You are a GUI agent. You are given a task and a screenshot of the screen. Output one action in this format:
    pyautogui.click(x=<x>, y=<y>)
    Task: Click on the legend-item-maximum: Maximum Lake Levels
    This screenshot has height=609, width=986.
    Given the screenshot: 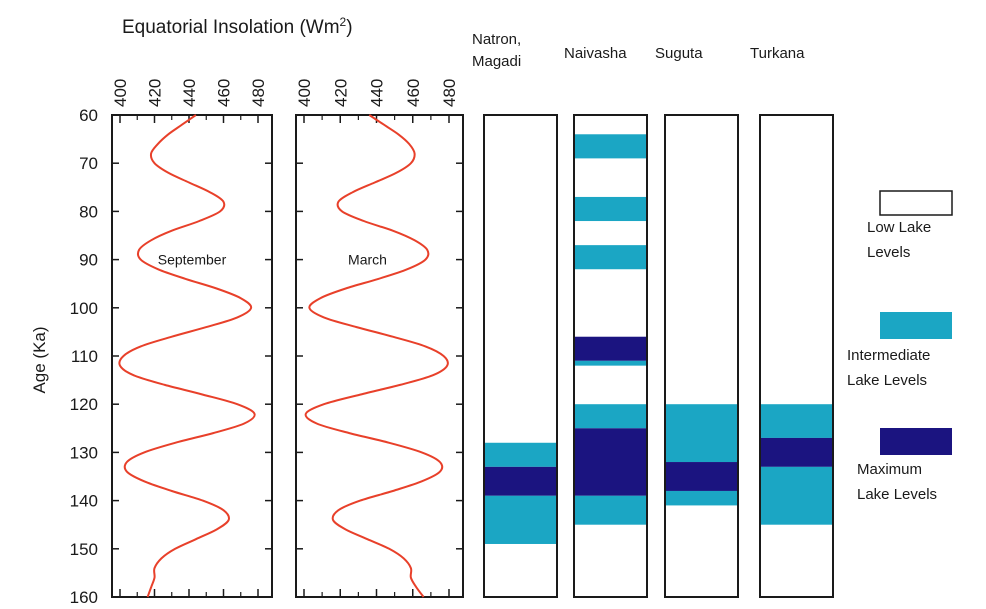 What is the action you would take?
    pyautogui.click(x=904, y=465)
    